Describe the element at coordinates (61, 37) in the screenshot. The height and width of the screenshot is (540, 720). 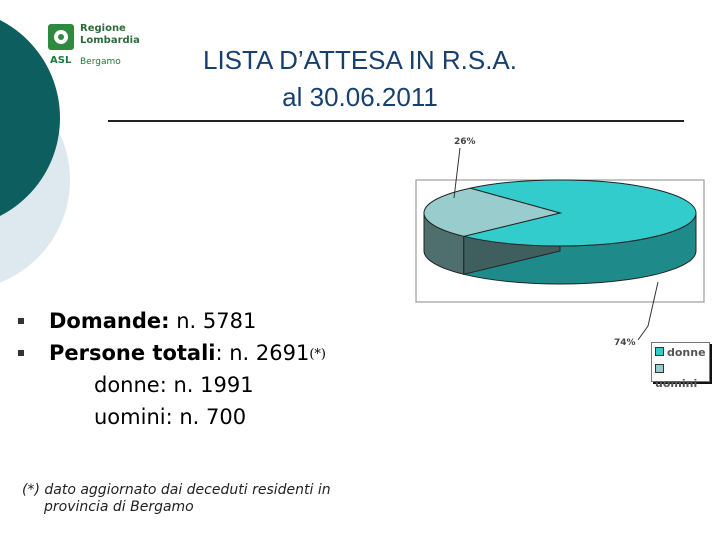
I see `regione-lombardia-emblem-icon` at that location.